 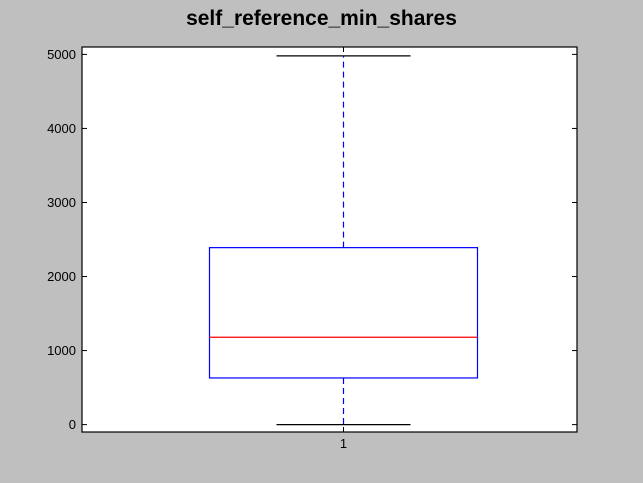 What do you see at coordinates (321, 18) in the screenshot?
I see `chart-title: self_reference_min_shares` at bounding box center [321, 18].